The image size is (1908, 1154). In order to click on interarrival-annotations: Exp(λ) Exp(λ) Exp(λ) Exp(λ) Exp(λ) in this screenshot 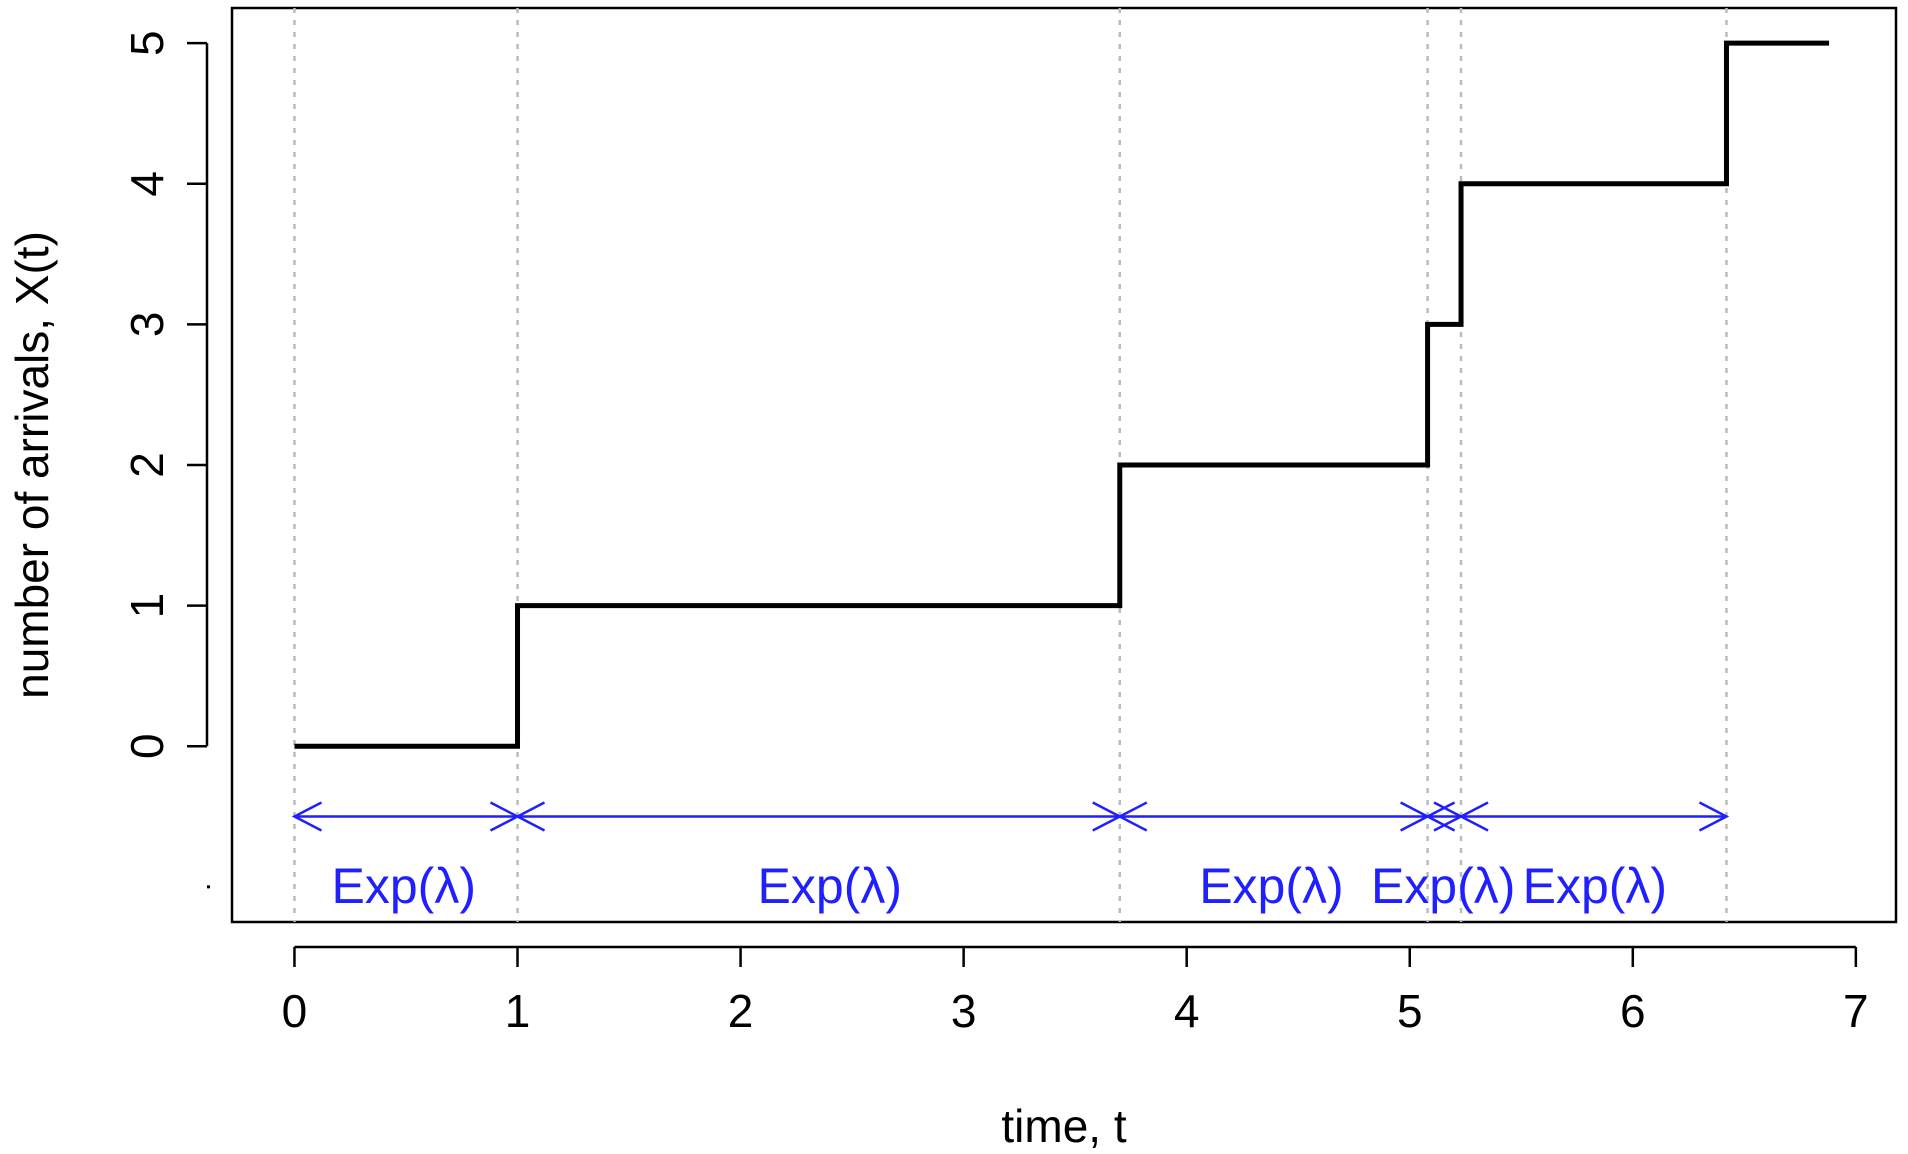, I will do `click(1010, 857)`.